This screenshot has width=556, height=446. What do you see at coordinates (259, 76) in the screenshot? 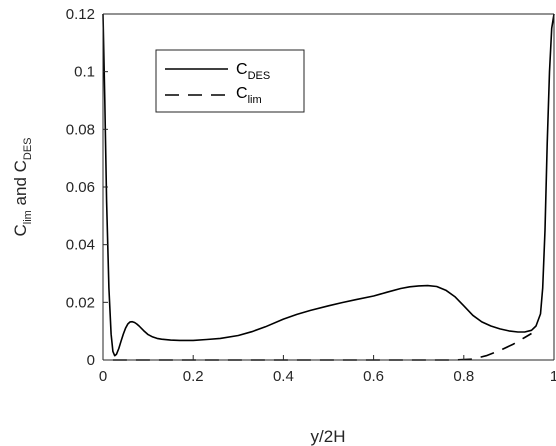
I see `legend-label-cdes-sub: DES` at bounding box center [259, 76].